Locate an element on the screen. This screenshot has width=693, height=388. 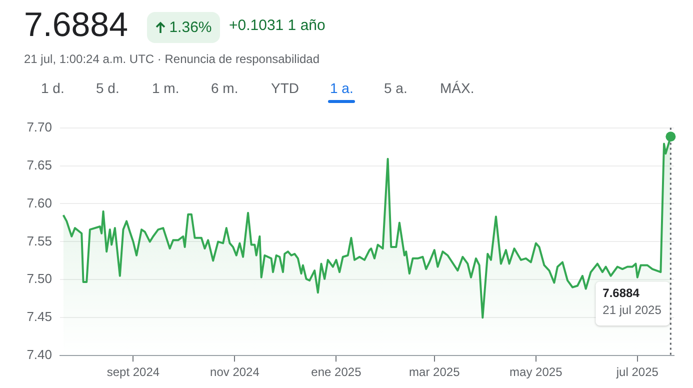
text: 1.36% is located at coordinates (190, 27).